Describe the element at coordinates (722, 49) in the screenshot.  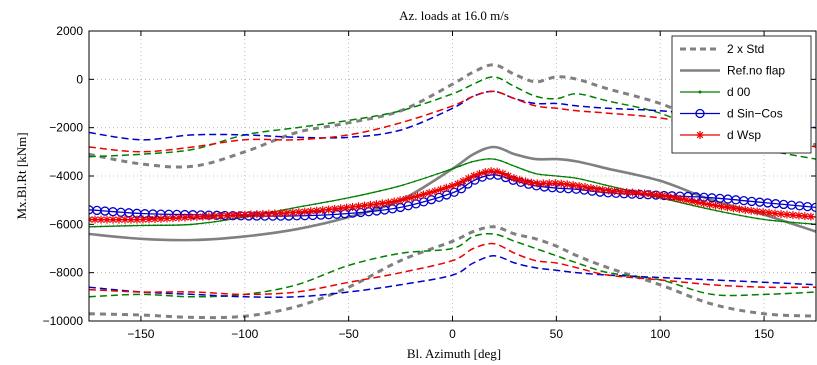
I see `legend-item-2-x-std: 2 x Std` at that location.